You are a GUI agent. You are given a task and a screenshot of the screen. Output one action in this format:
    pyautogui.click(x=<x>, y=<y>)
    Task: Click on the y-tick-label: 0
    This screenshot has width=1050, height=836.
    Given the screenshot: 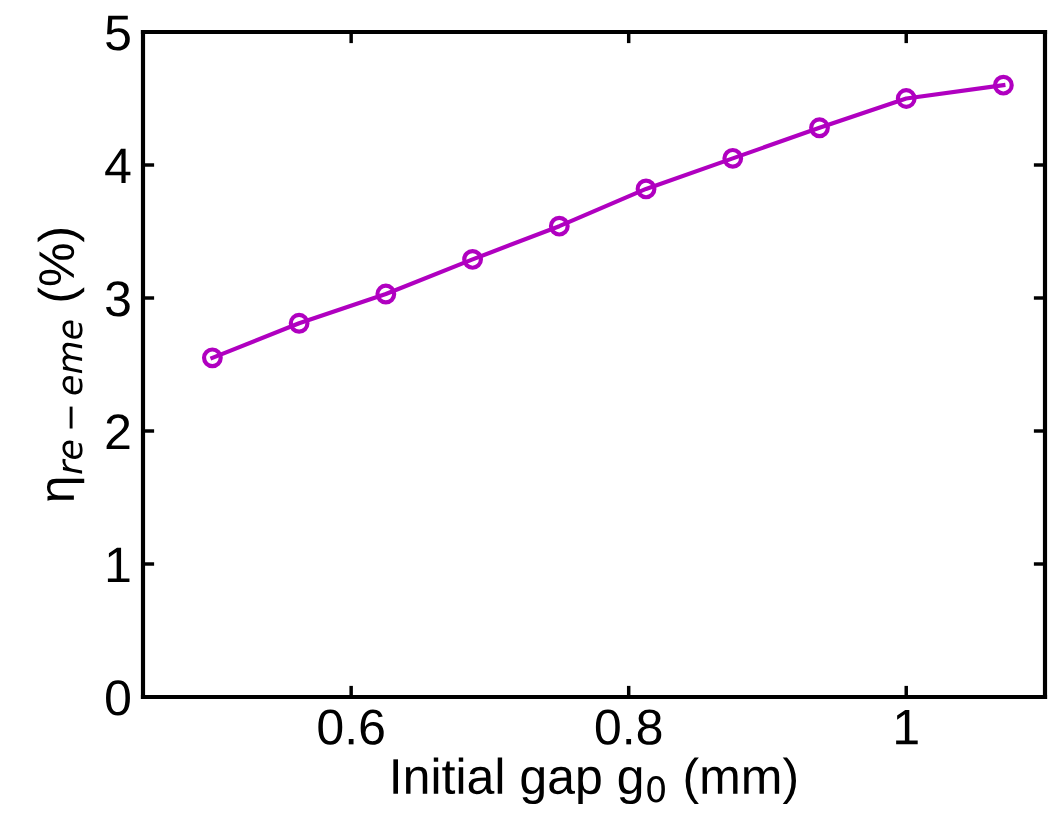 What is the action you would take?
    pyautogui.click(x=118, y=698)
    